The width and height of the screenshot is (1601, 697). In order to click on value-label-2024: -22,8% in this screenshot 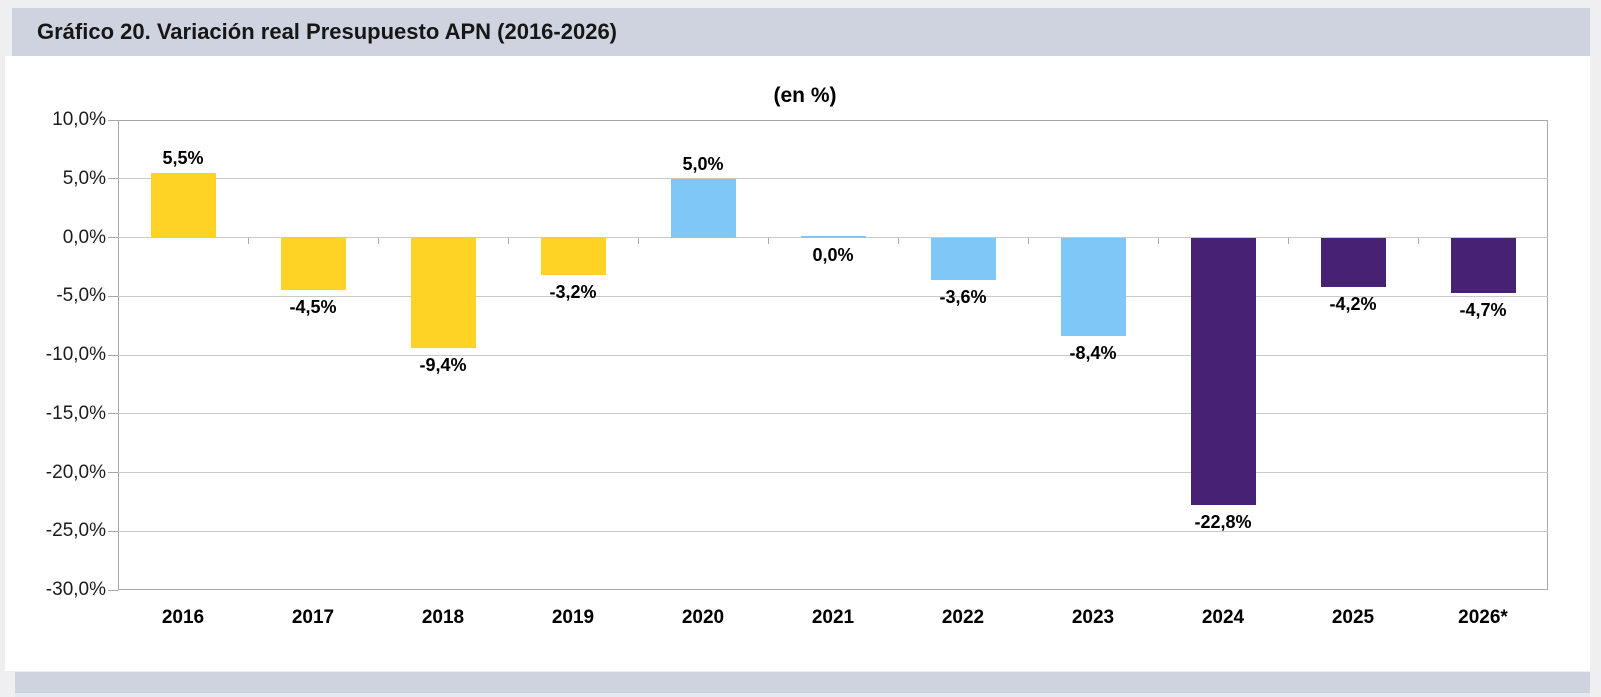, I will do `click(1223, 522)`.